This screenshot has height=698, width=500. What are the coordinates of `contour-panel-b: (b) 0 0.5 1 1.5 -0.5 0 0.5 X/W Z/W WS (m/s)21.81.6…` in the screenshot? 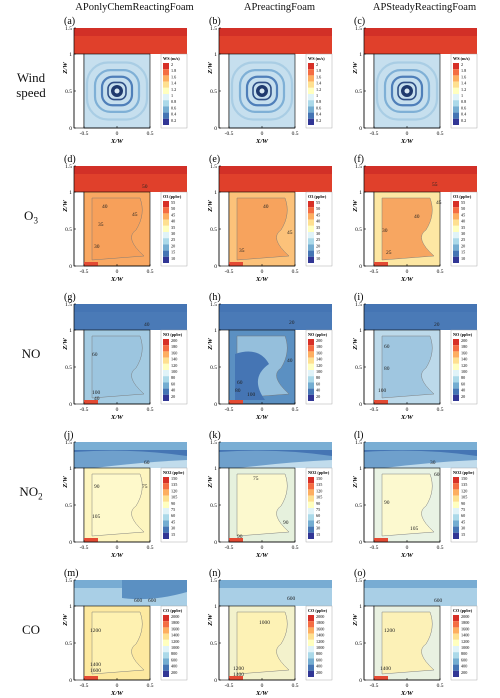 It's located at (270, 80).